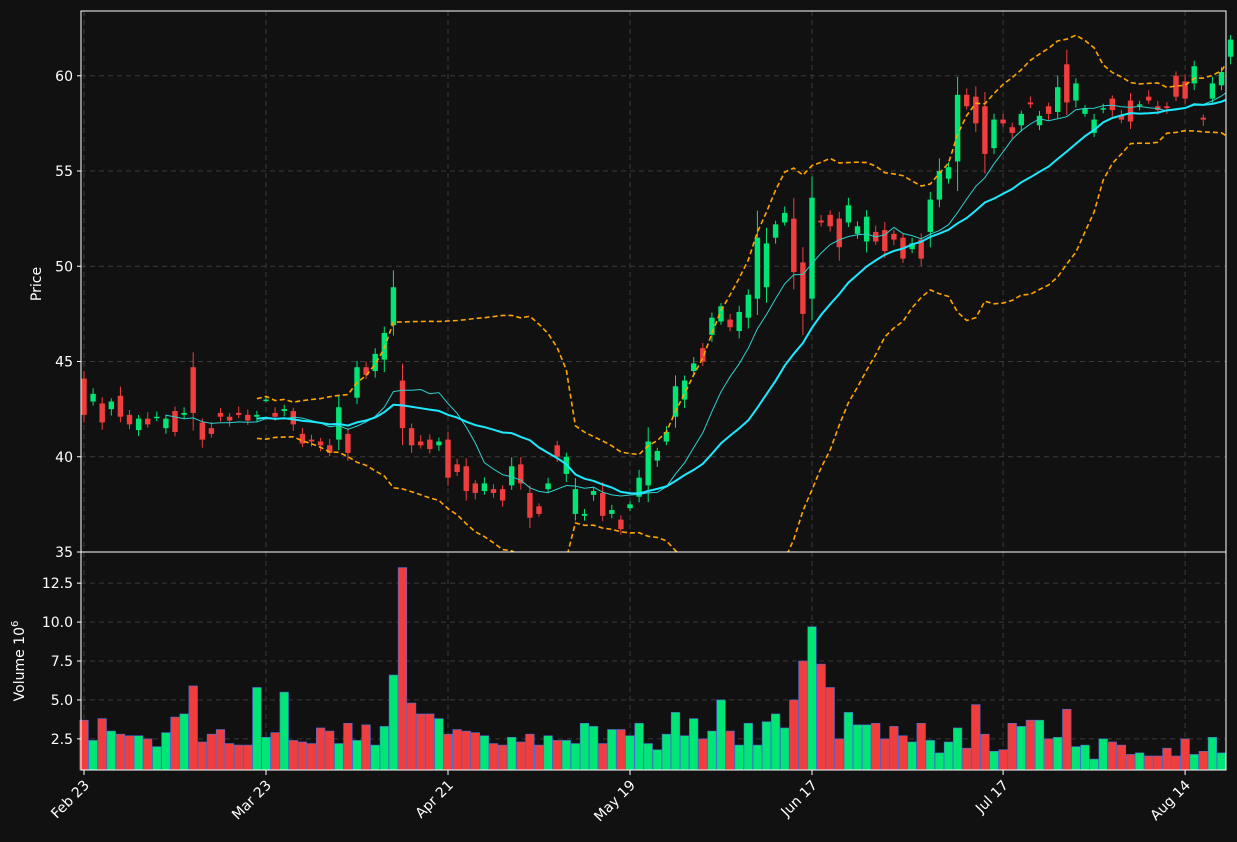  What do you see at coordinates (64, 267) in the screenshot?
I see `price-ytick-label: 50` at bounding box center [64, 267].